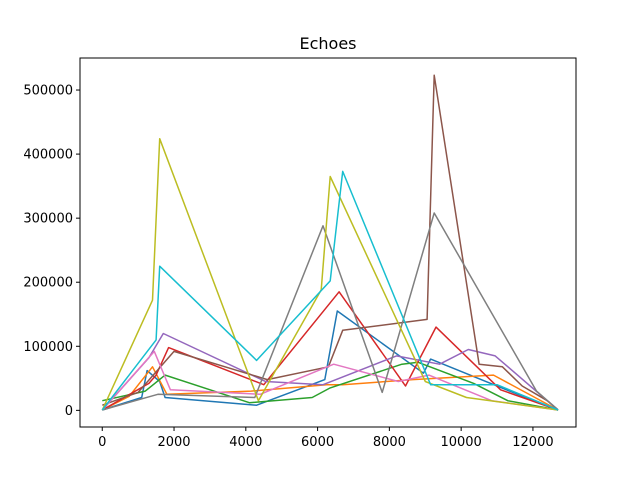 Image resolution: width=640 pixels, height=480 pixels. Describe the element at coordinates (460, 442) in the screenshot. I see `x-tick-label: 10000` at that location.